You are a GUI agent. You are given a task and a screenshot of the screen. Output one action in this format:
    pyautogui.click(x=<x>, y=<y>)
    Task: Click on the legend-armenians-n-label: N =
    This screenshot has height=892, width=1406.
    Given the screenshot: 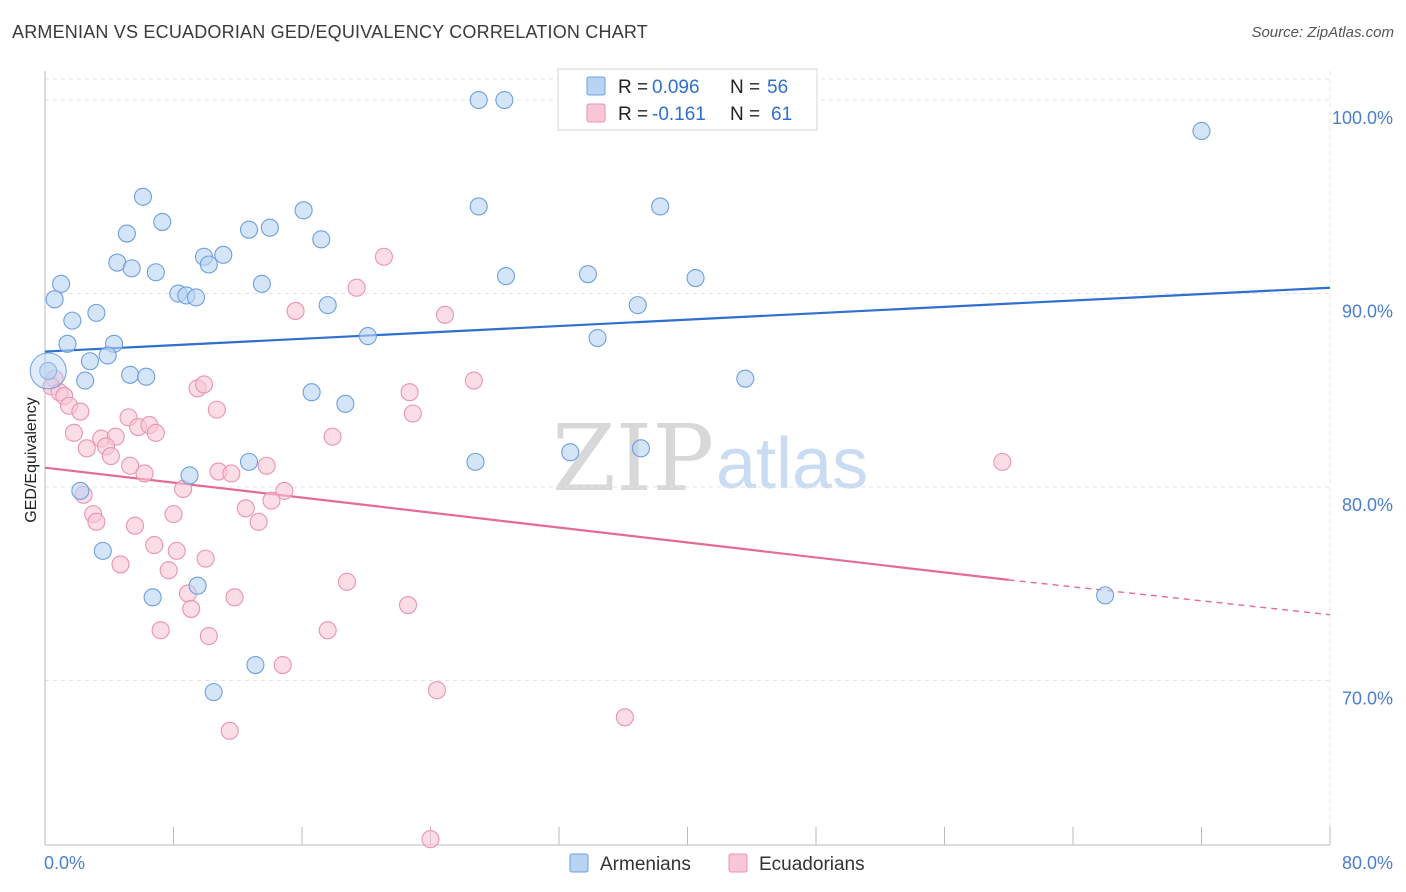 What is the action you would take?
    pyautogui.click(x=745, y=87)
    